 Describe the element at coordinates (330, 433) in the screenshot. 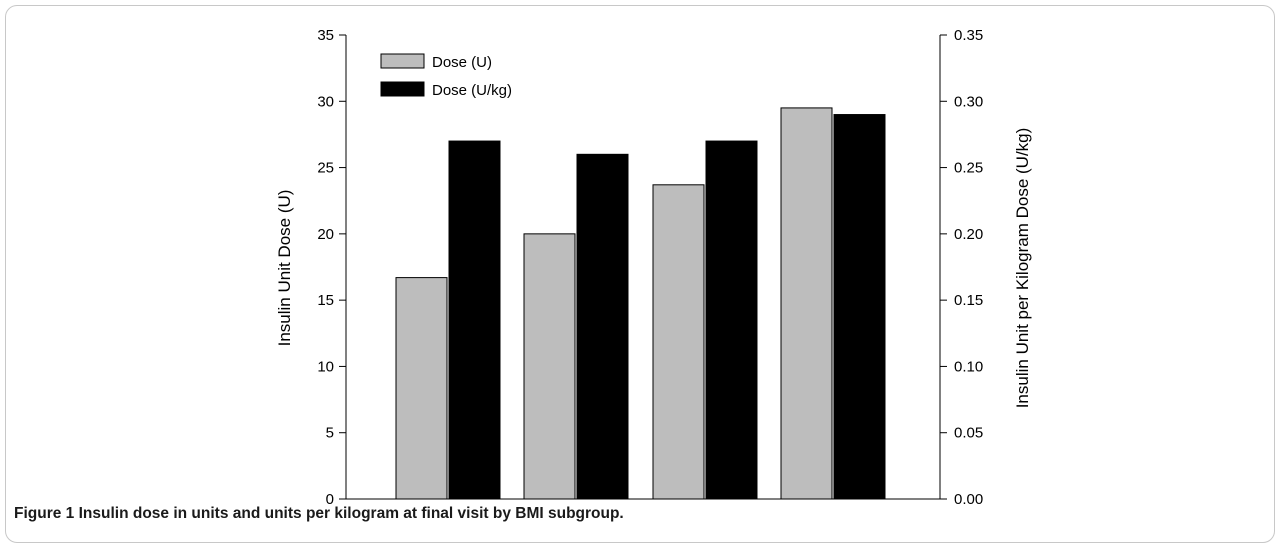

I see `left-tick-label: 5` at that location.